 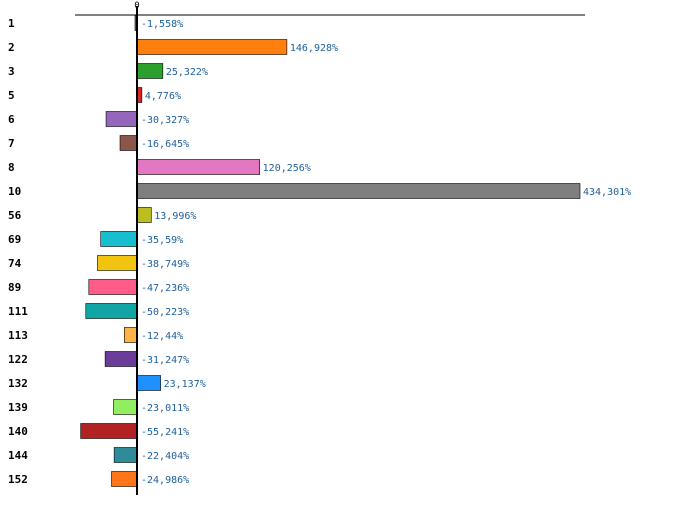 I want to click on value-label: 4,776%, so click(x=163, y=96).